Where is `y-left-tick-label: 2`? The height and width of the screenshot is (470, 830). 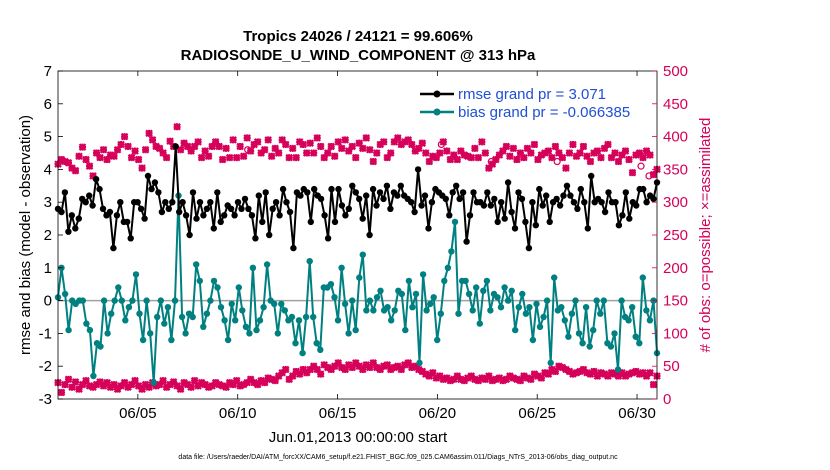 y-left-tick-label: 2 is located at coordinates (48, 235).